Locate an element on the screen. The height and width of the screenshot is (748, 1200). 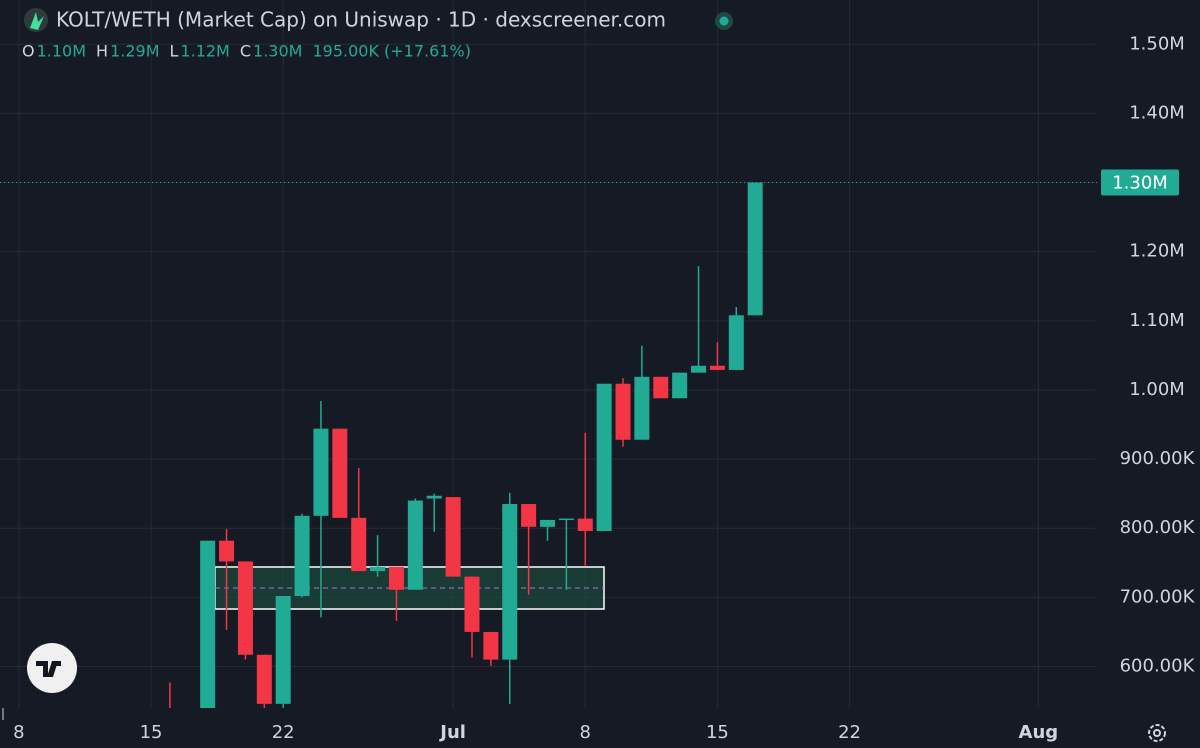
status-dot is located at coordinates (724, 21).